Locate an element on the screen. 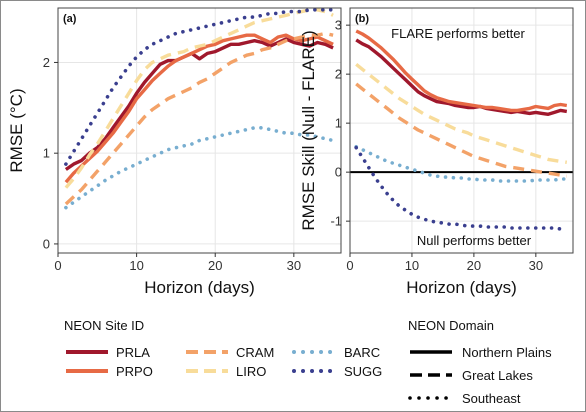 The width and height of the screenshot is (586, 412). series-line-cram is located at coordinates (461, 130).